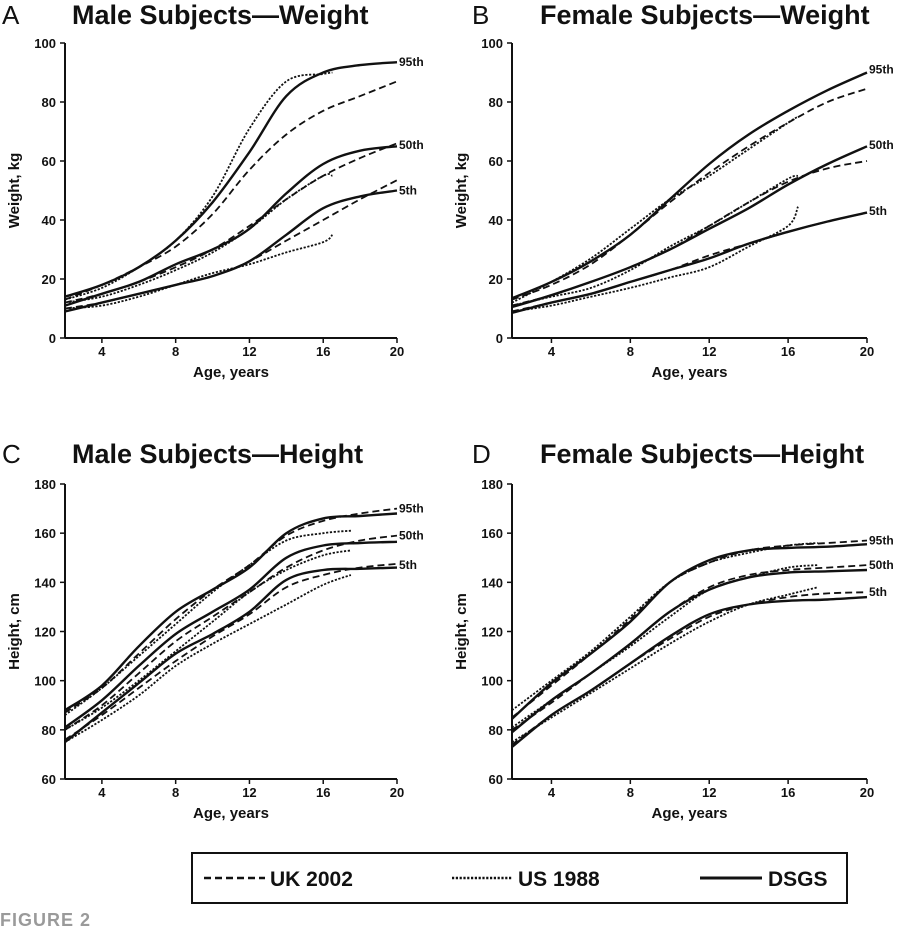  Describe the element at coordinates (798, 879) in the screenshot. I see `legend-dsgs-label: DSGS` at that location.